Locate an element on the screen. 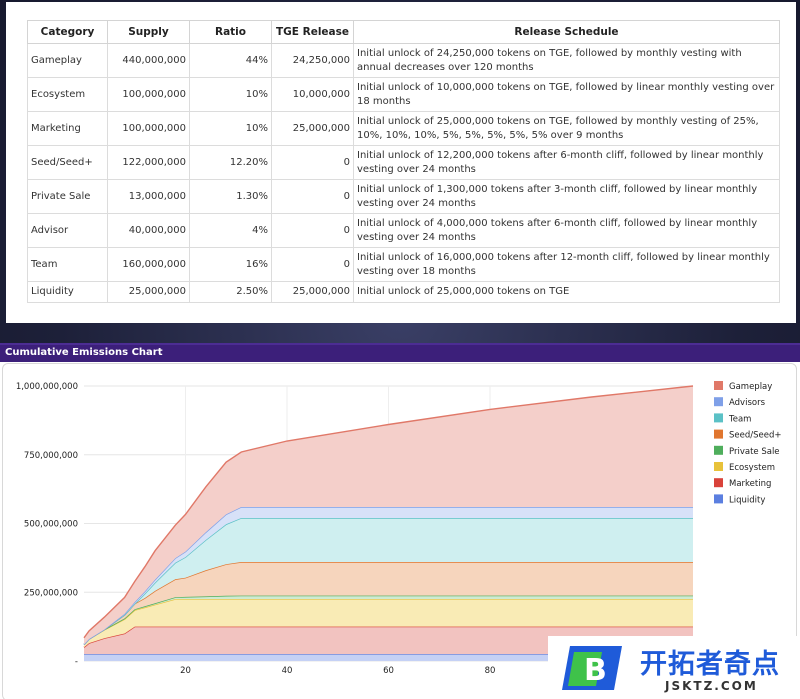 This screenshot has height=699, width=800. y-tick-label: 750,000,000 is located at coordinates (51, 456).